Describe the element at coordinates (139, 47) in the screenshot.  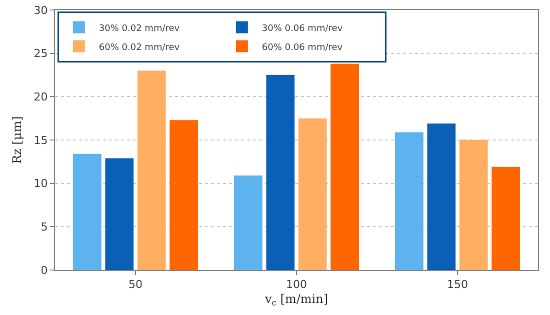
I see `legend-label: 60% 0.02 mm/rev` at that location.